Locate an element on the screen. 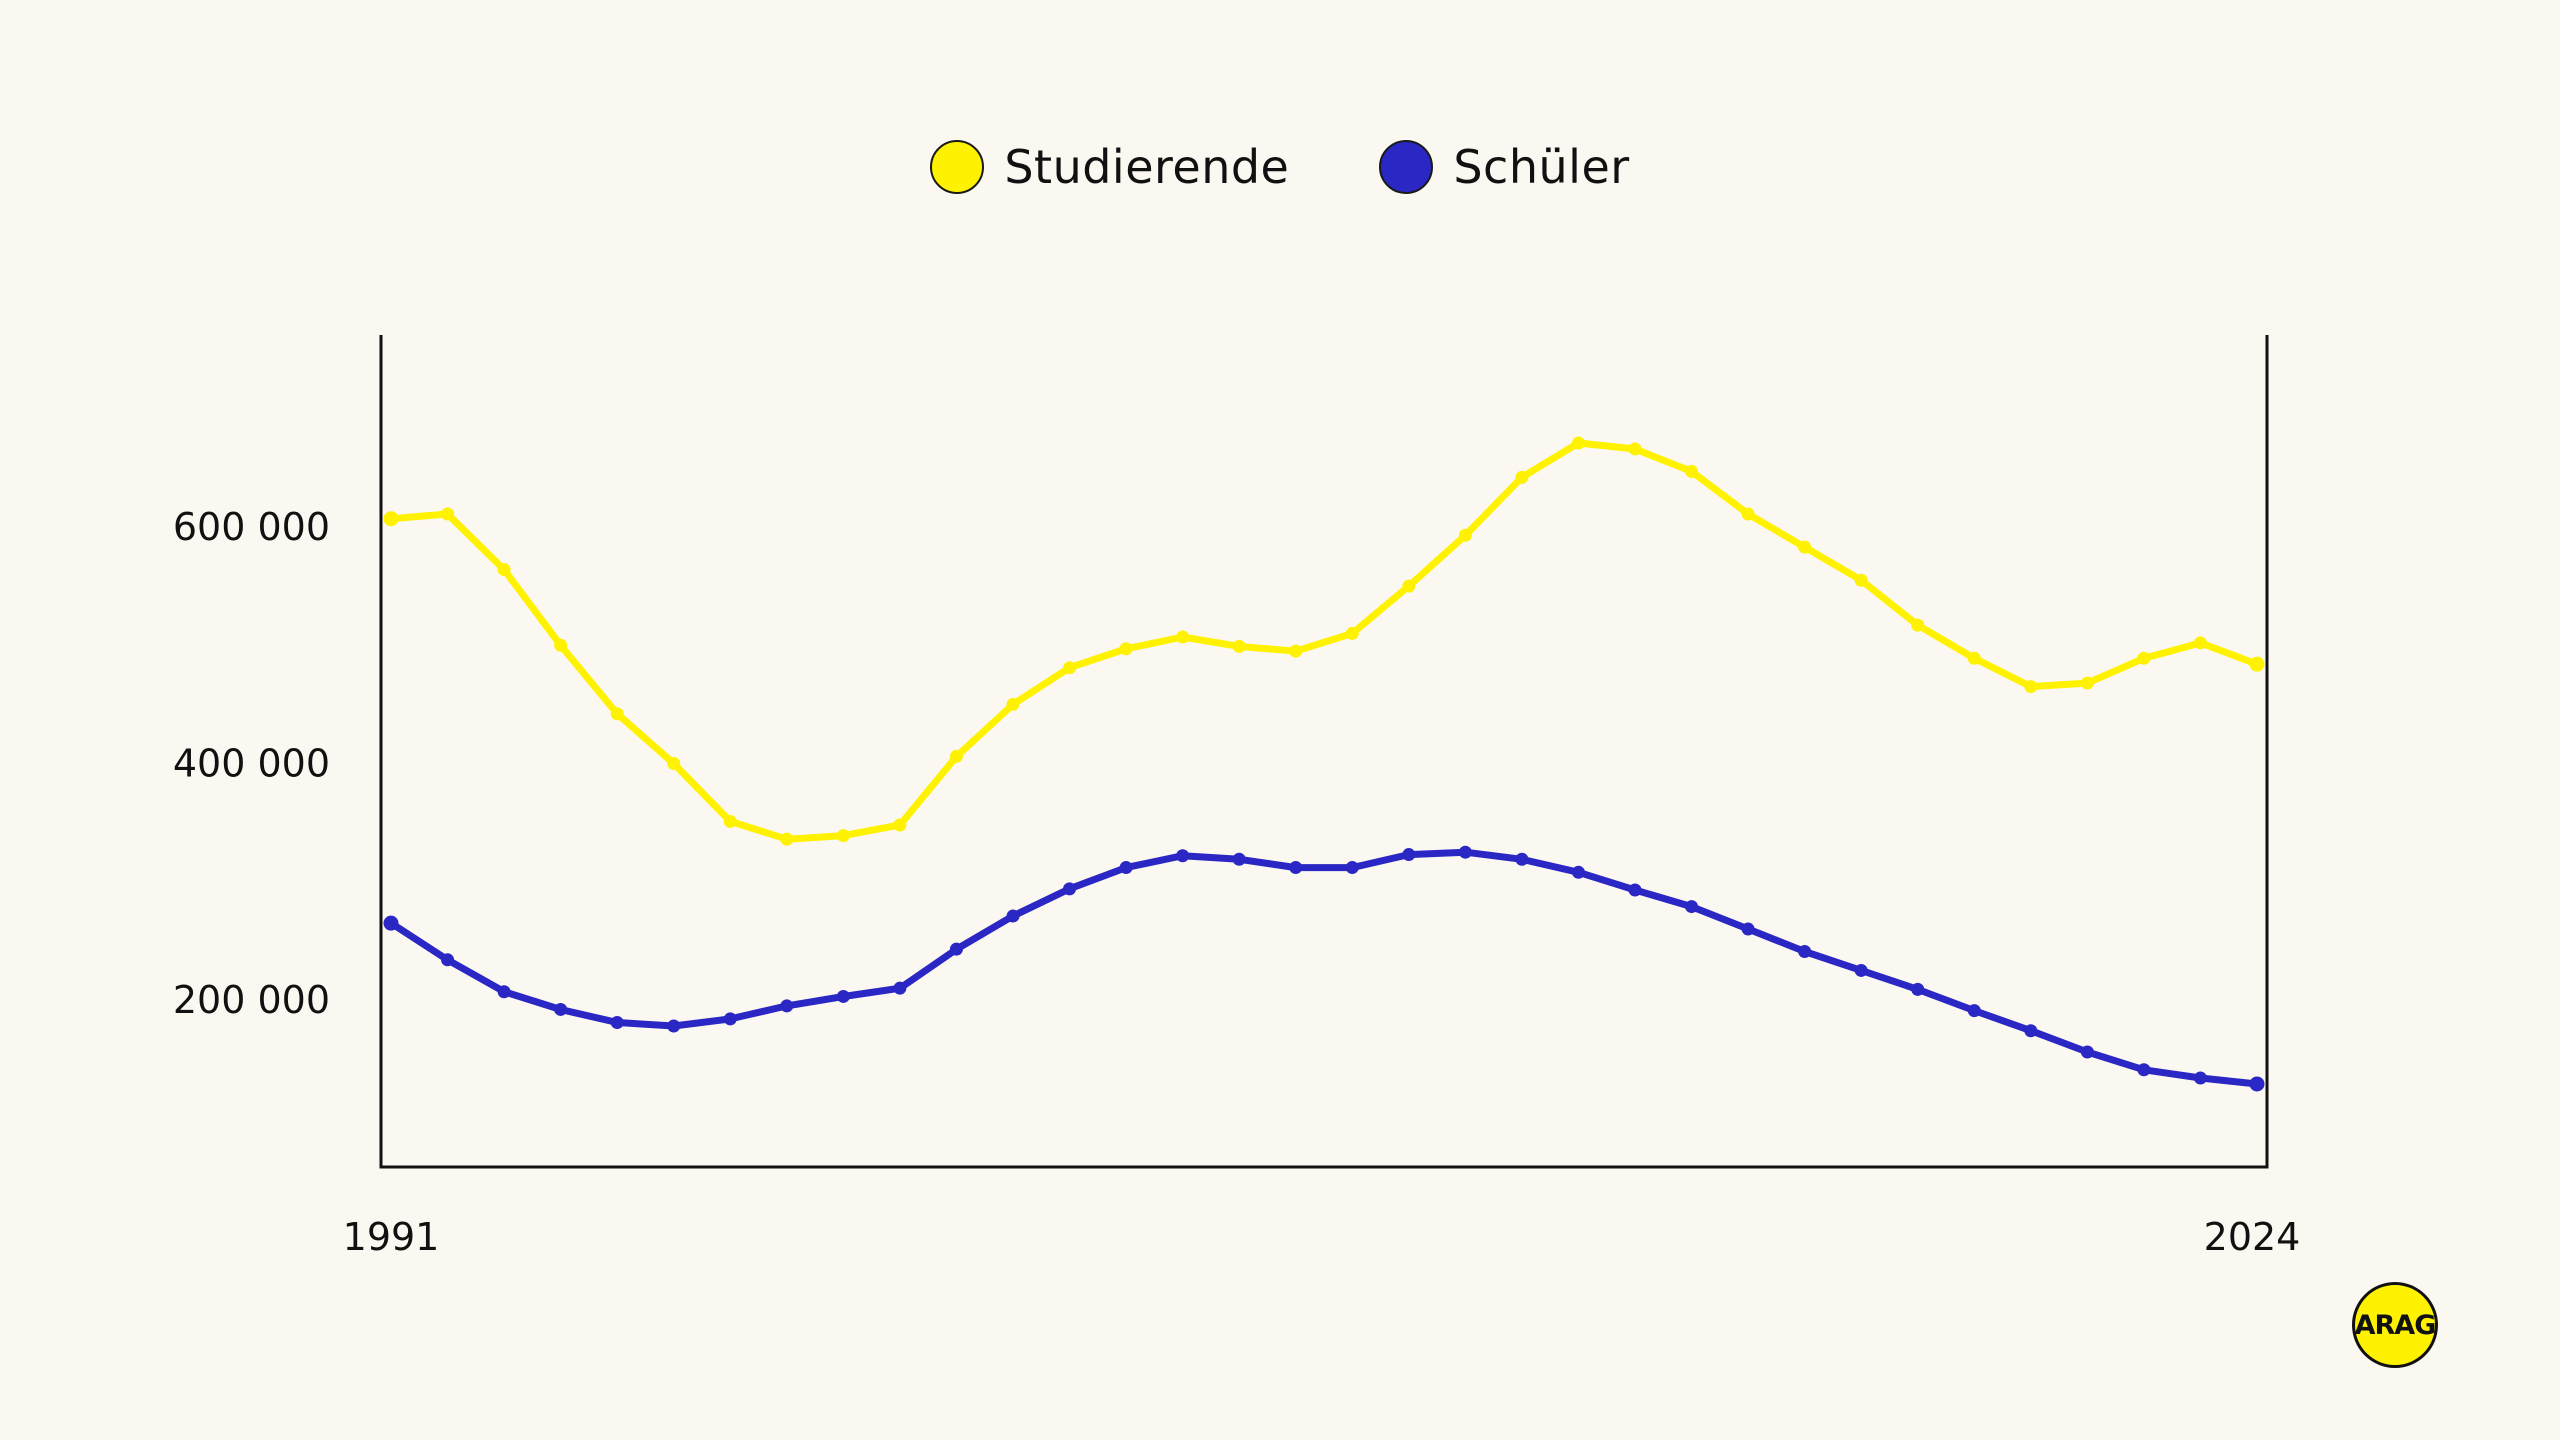 Image resolution: width=2560 pixels, height=1440 pixels. legend-label: Schüler is located at coordinates (1541, 167).